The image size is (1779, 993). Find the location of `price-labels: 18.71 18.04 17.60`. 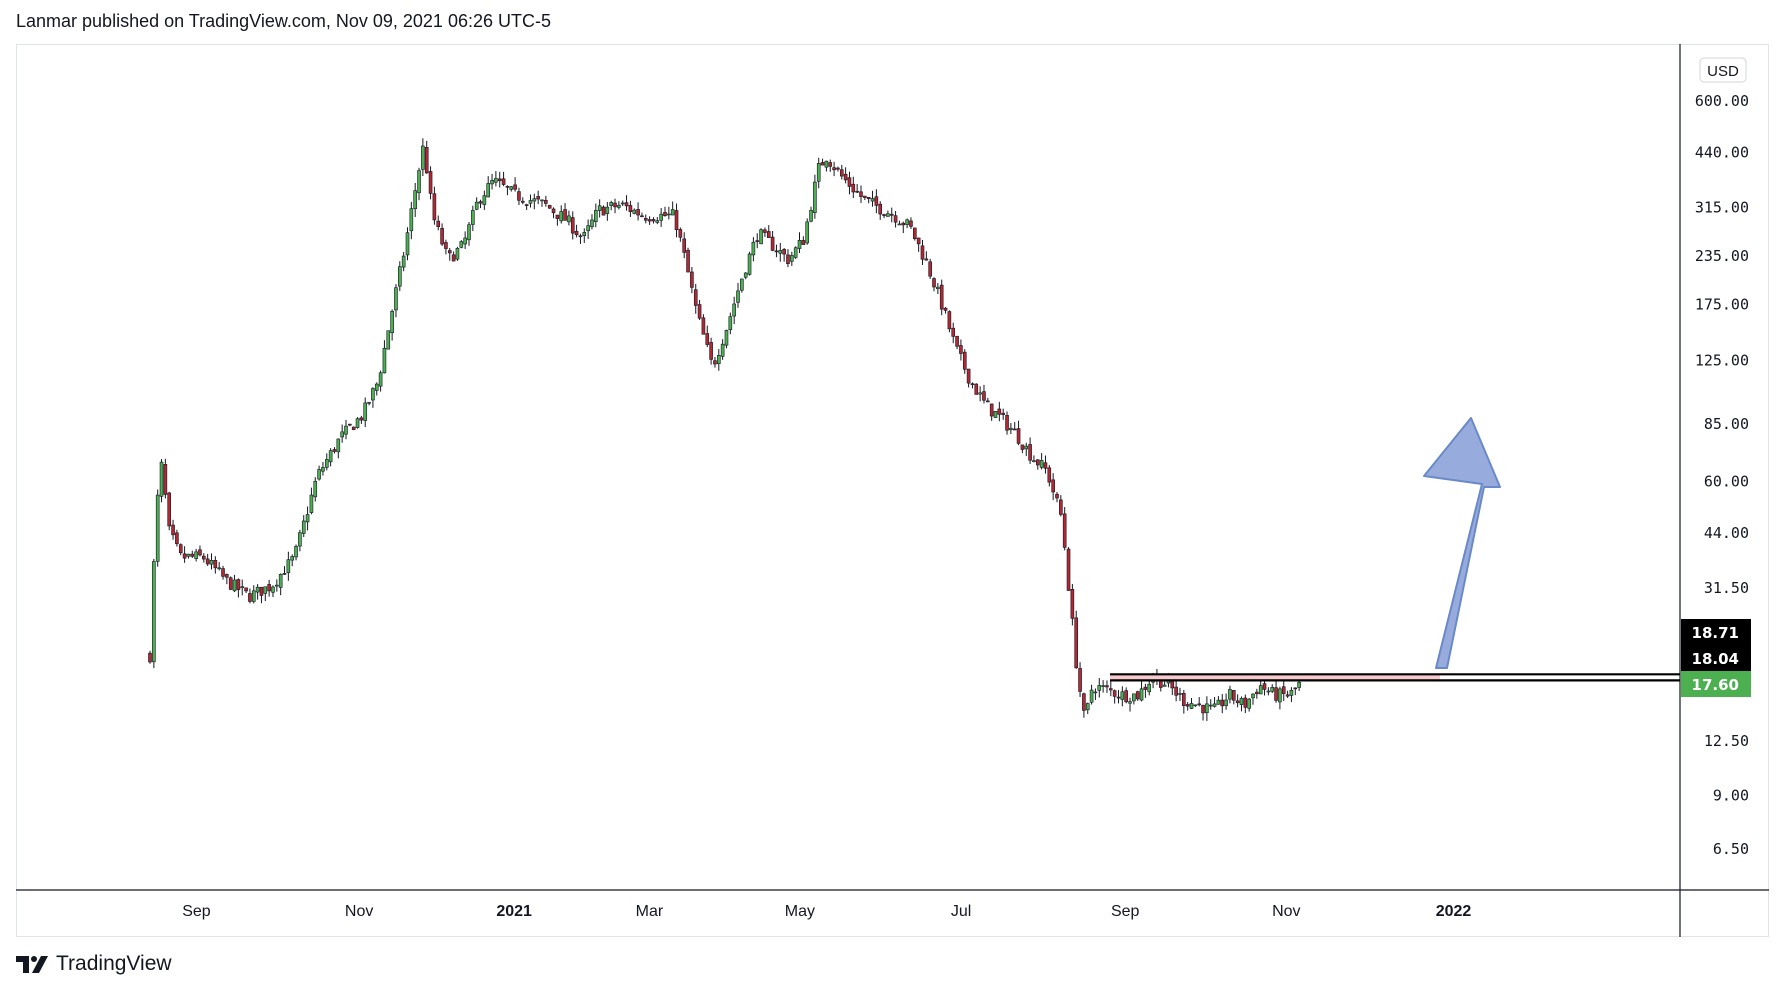

price-labels: 18.71 18.04 17.60 is located at coordinates (1716, 658).